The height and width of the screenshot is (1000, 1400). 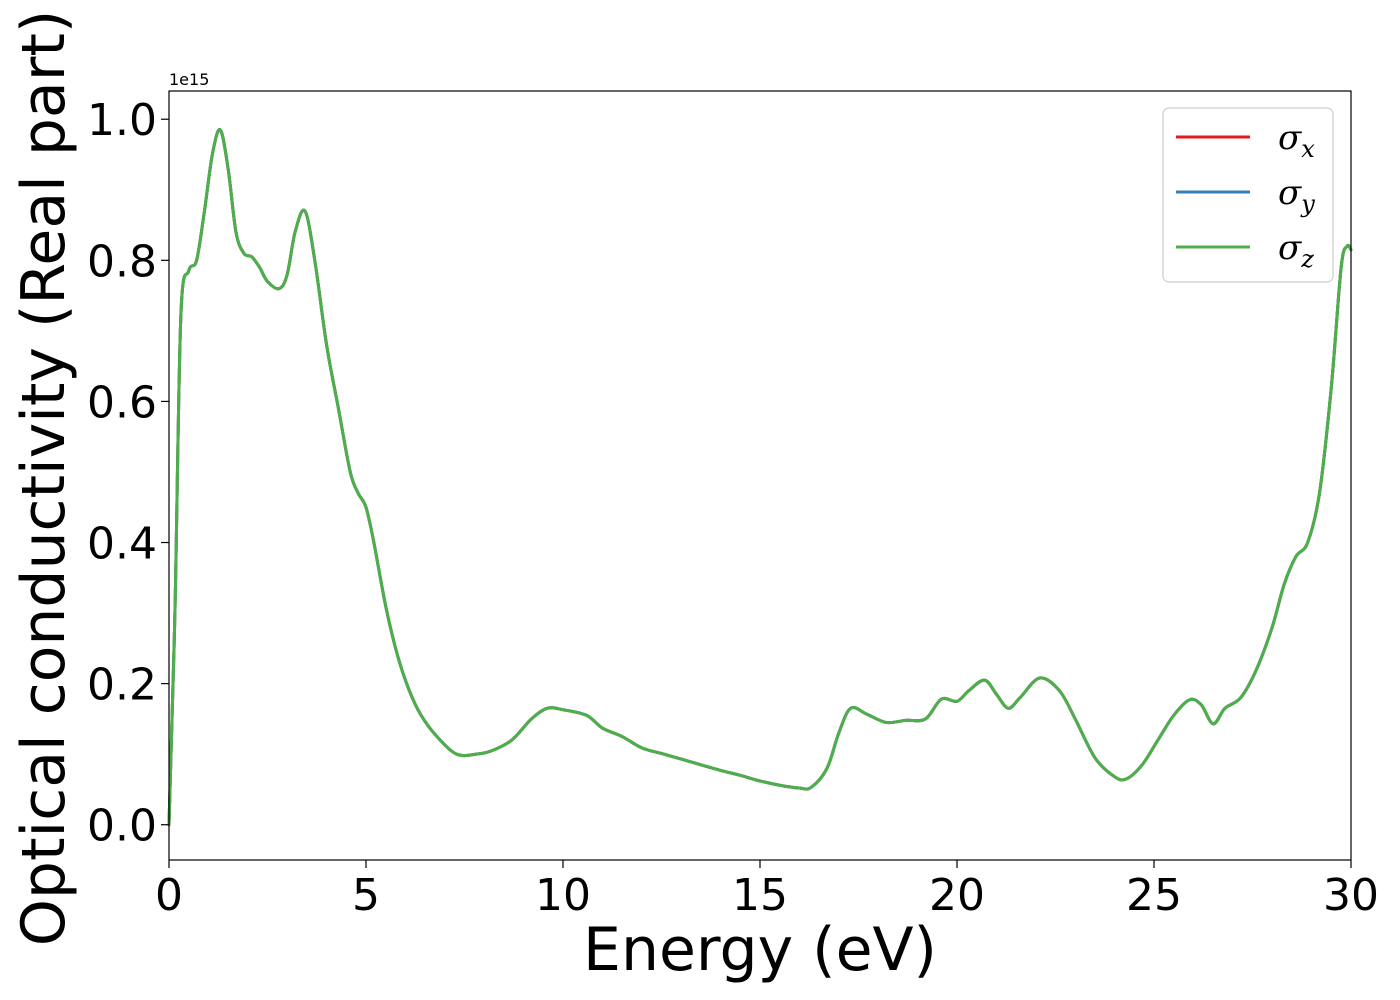 What do you see at coordinates (760, 950) in the screenshot?
I see `x-axis-label: Energy (eV)` at bounding box center [760, 950].